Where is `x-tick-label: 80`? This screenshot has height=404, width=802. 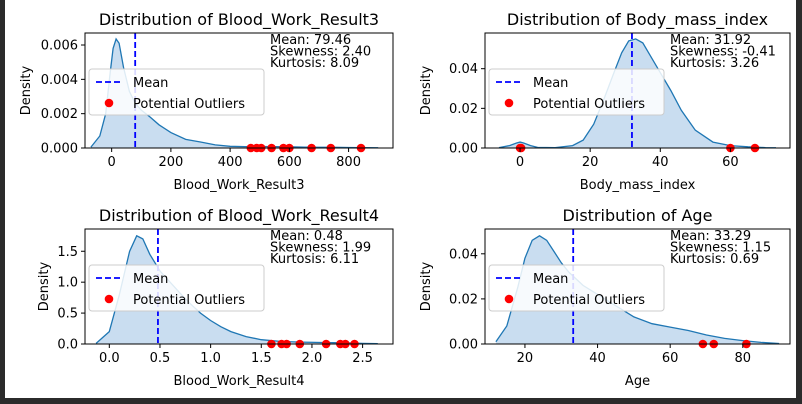
x-tick-label: 80 is located at coordinates (743, 358).